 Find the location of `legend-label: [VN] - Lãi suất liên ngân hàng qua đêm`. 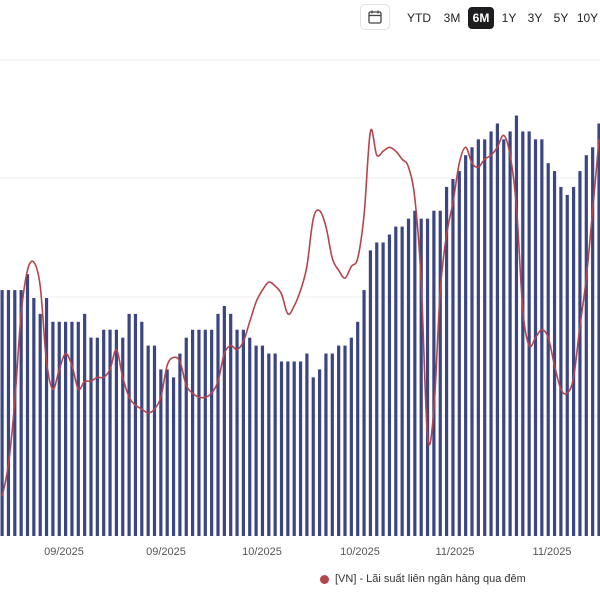

legend-label: [VN] - Lãi suất liên ngân hàng qua đêm is located at coordinates (430, 579).